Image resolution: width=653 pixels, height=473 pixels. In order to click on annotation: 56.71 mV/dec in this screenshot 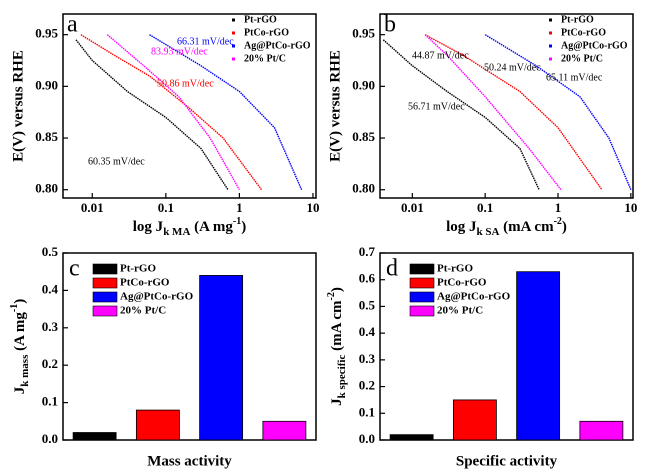, I will do `click(436, 106)`.